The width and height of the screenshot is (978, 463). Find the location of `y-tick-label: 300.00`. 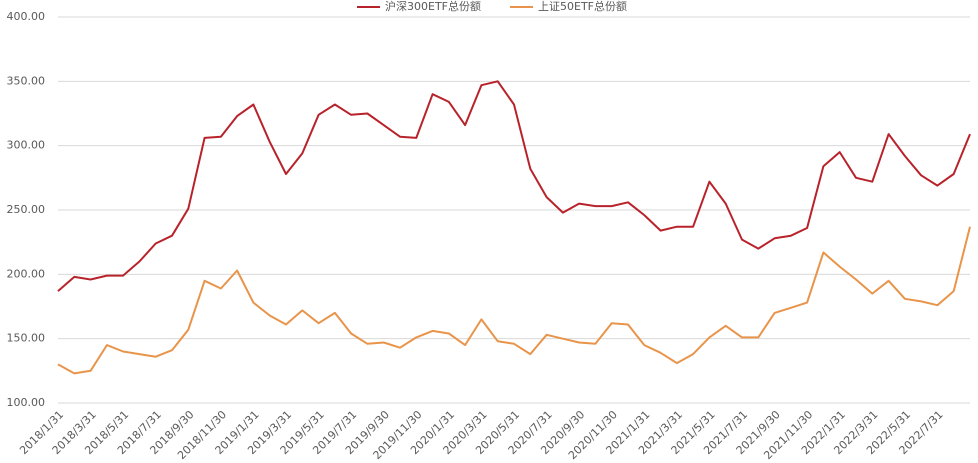

y-tick-label: 300.00 is located at coordinates (26, 145).